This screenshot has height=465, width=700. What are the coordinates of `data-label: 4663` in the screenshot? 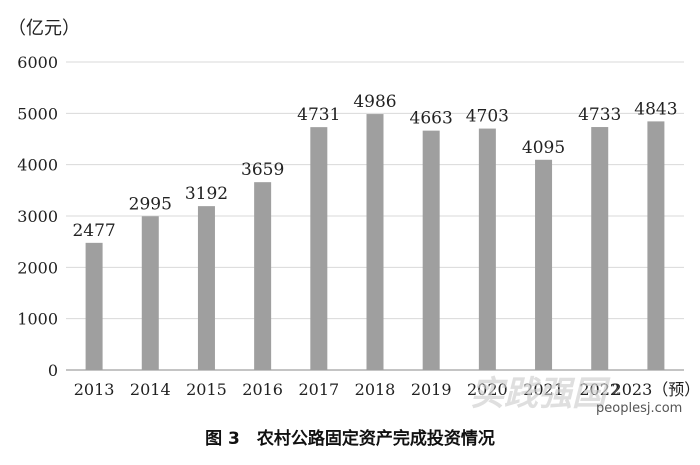 It's located at (431, 119).